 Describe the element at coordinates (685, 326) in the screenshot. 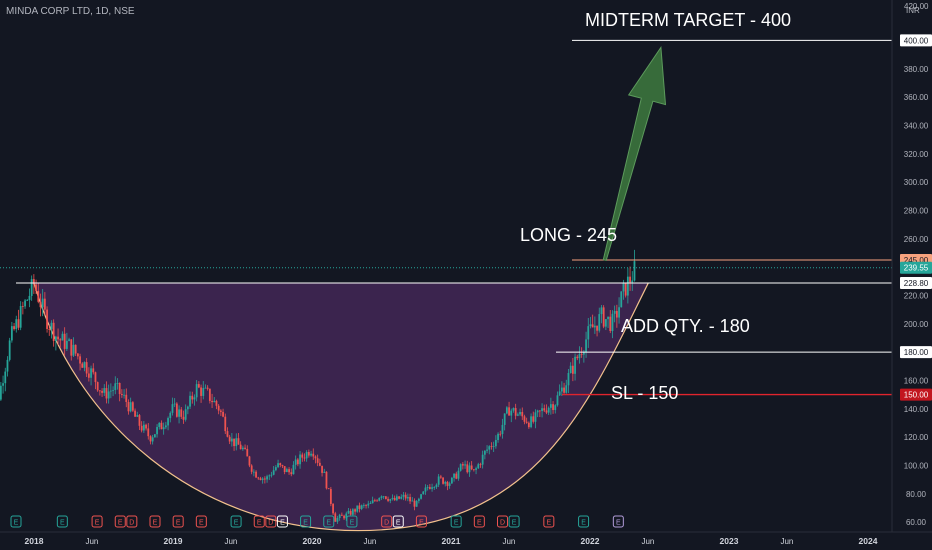

I see `add-qty-annotation: ADD QTY. - 180` at that location.